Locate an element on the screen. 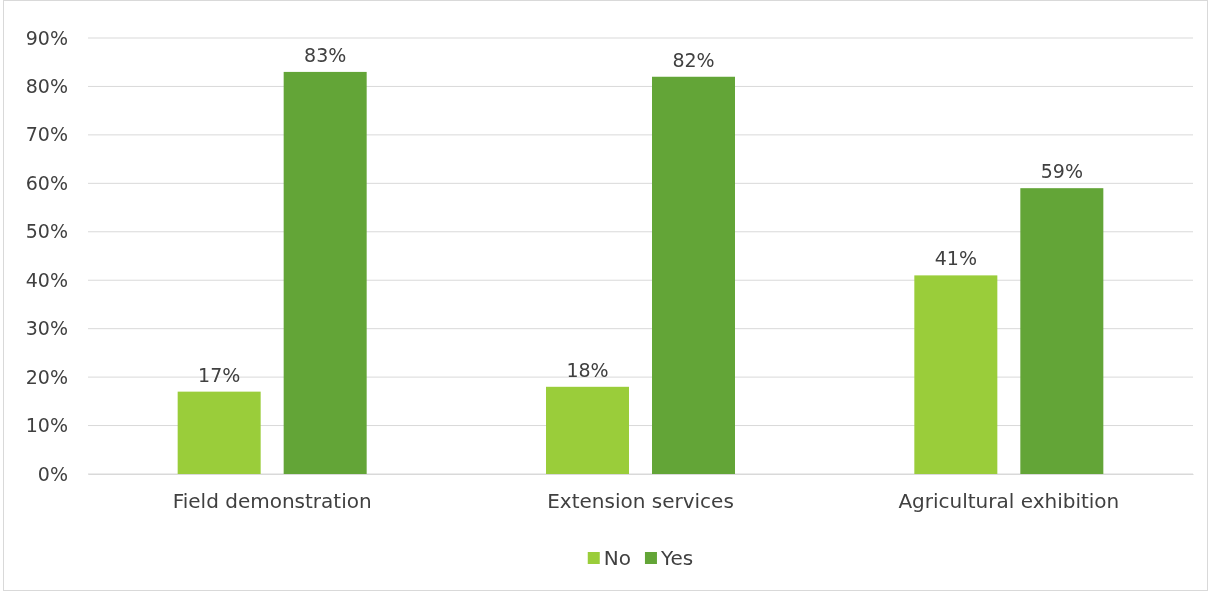 This screenshot has height=592, width=1211. y-tick-label: 90% is located at coordinates (46, 37).